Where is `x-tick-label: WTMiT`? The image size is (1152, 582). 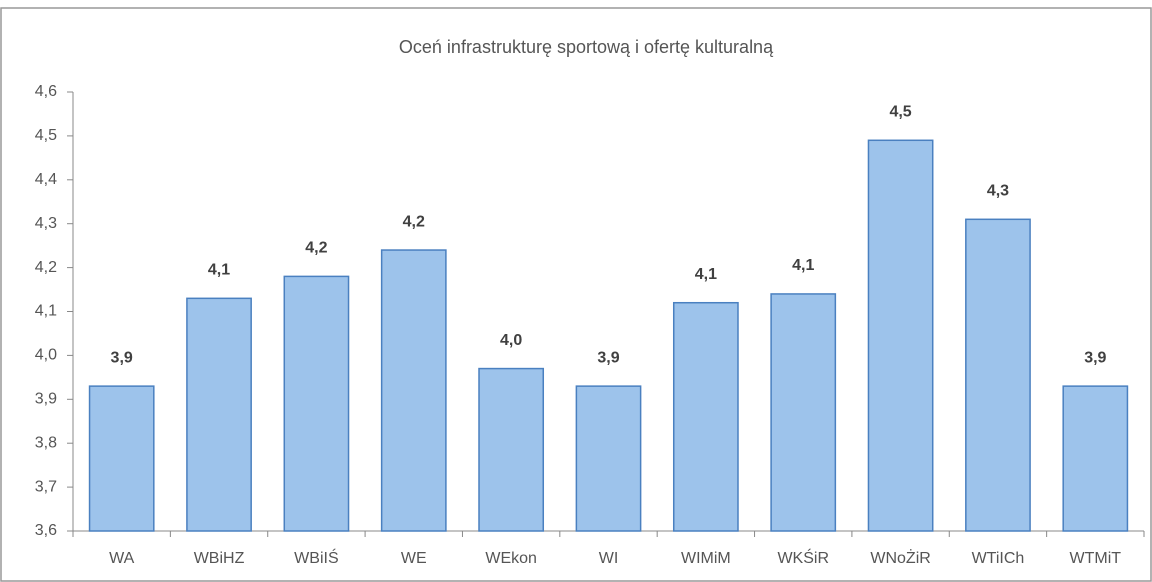 x-tick-label: WTMiT is located at coordinates (1096, 558).